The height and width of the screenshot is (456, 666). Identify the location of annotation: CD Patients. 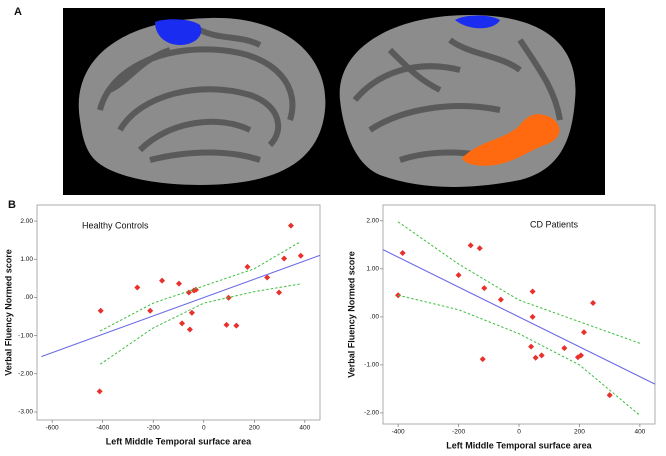
(554, 224).